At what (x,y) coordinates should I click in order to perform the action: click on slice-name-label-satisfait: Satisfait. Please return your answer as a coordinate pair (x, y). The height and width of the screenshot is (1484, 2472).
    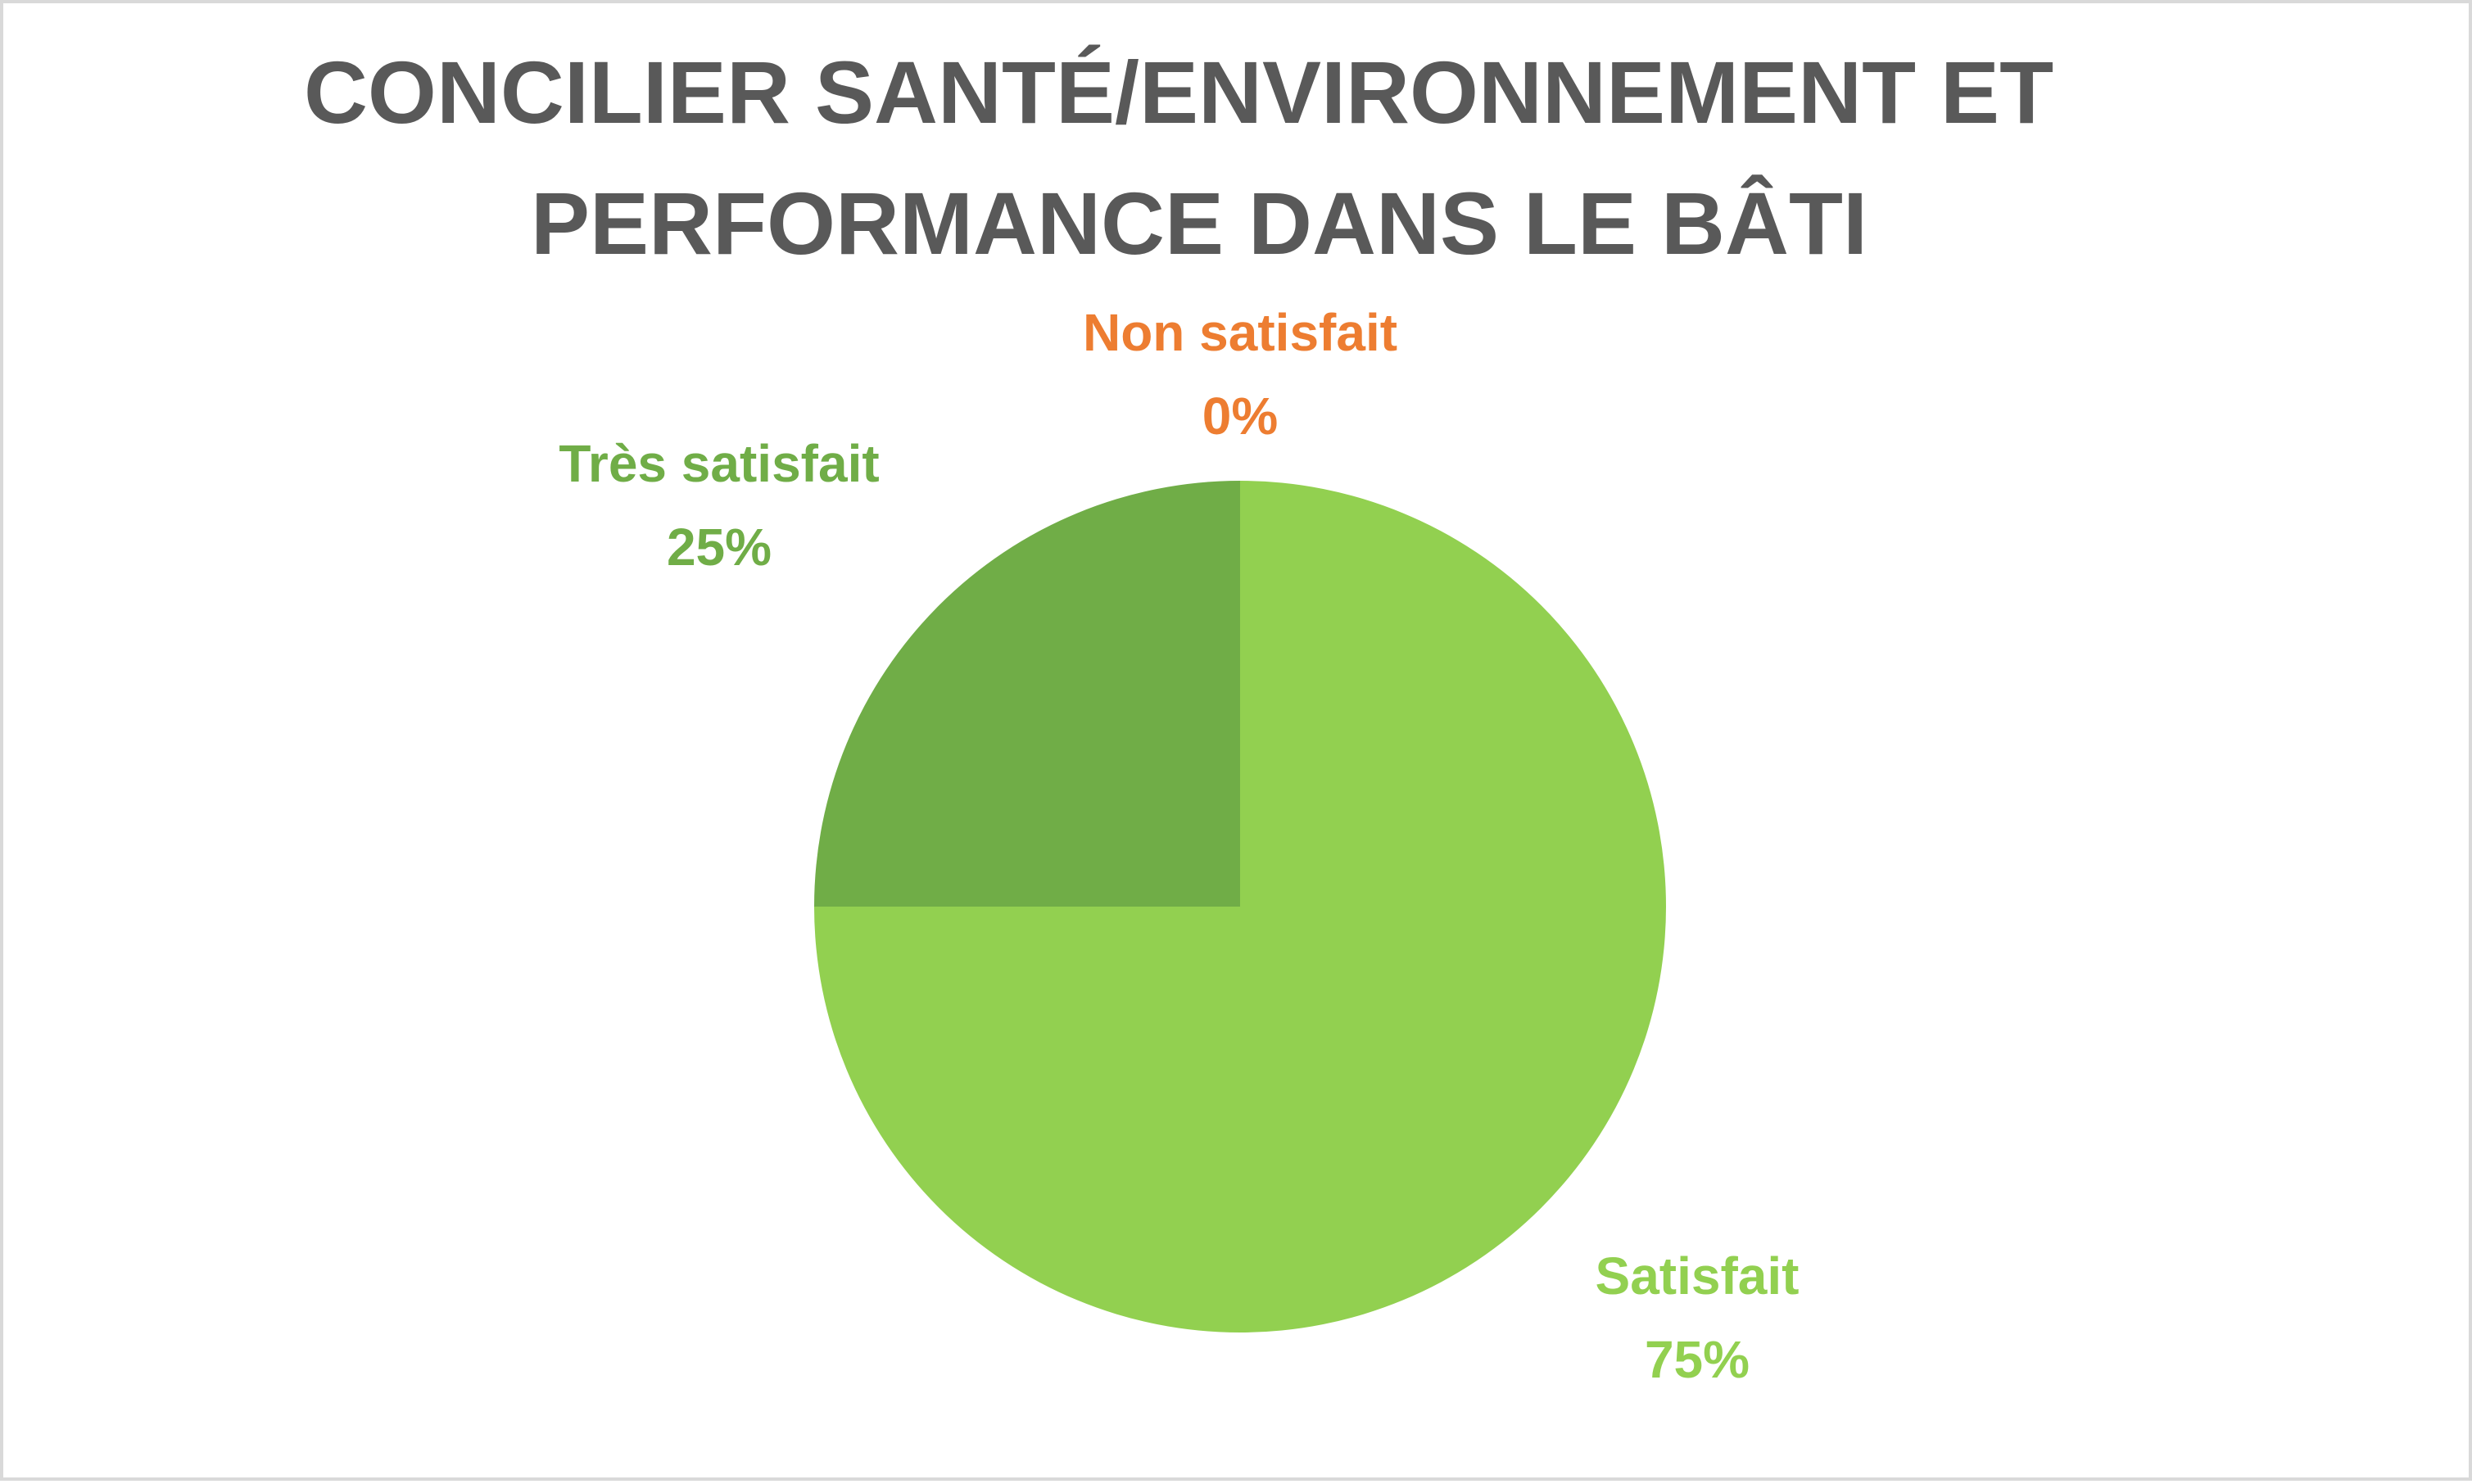
    Looking at the image, I should click on (1698, 1275).